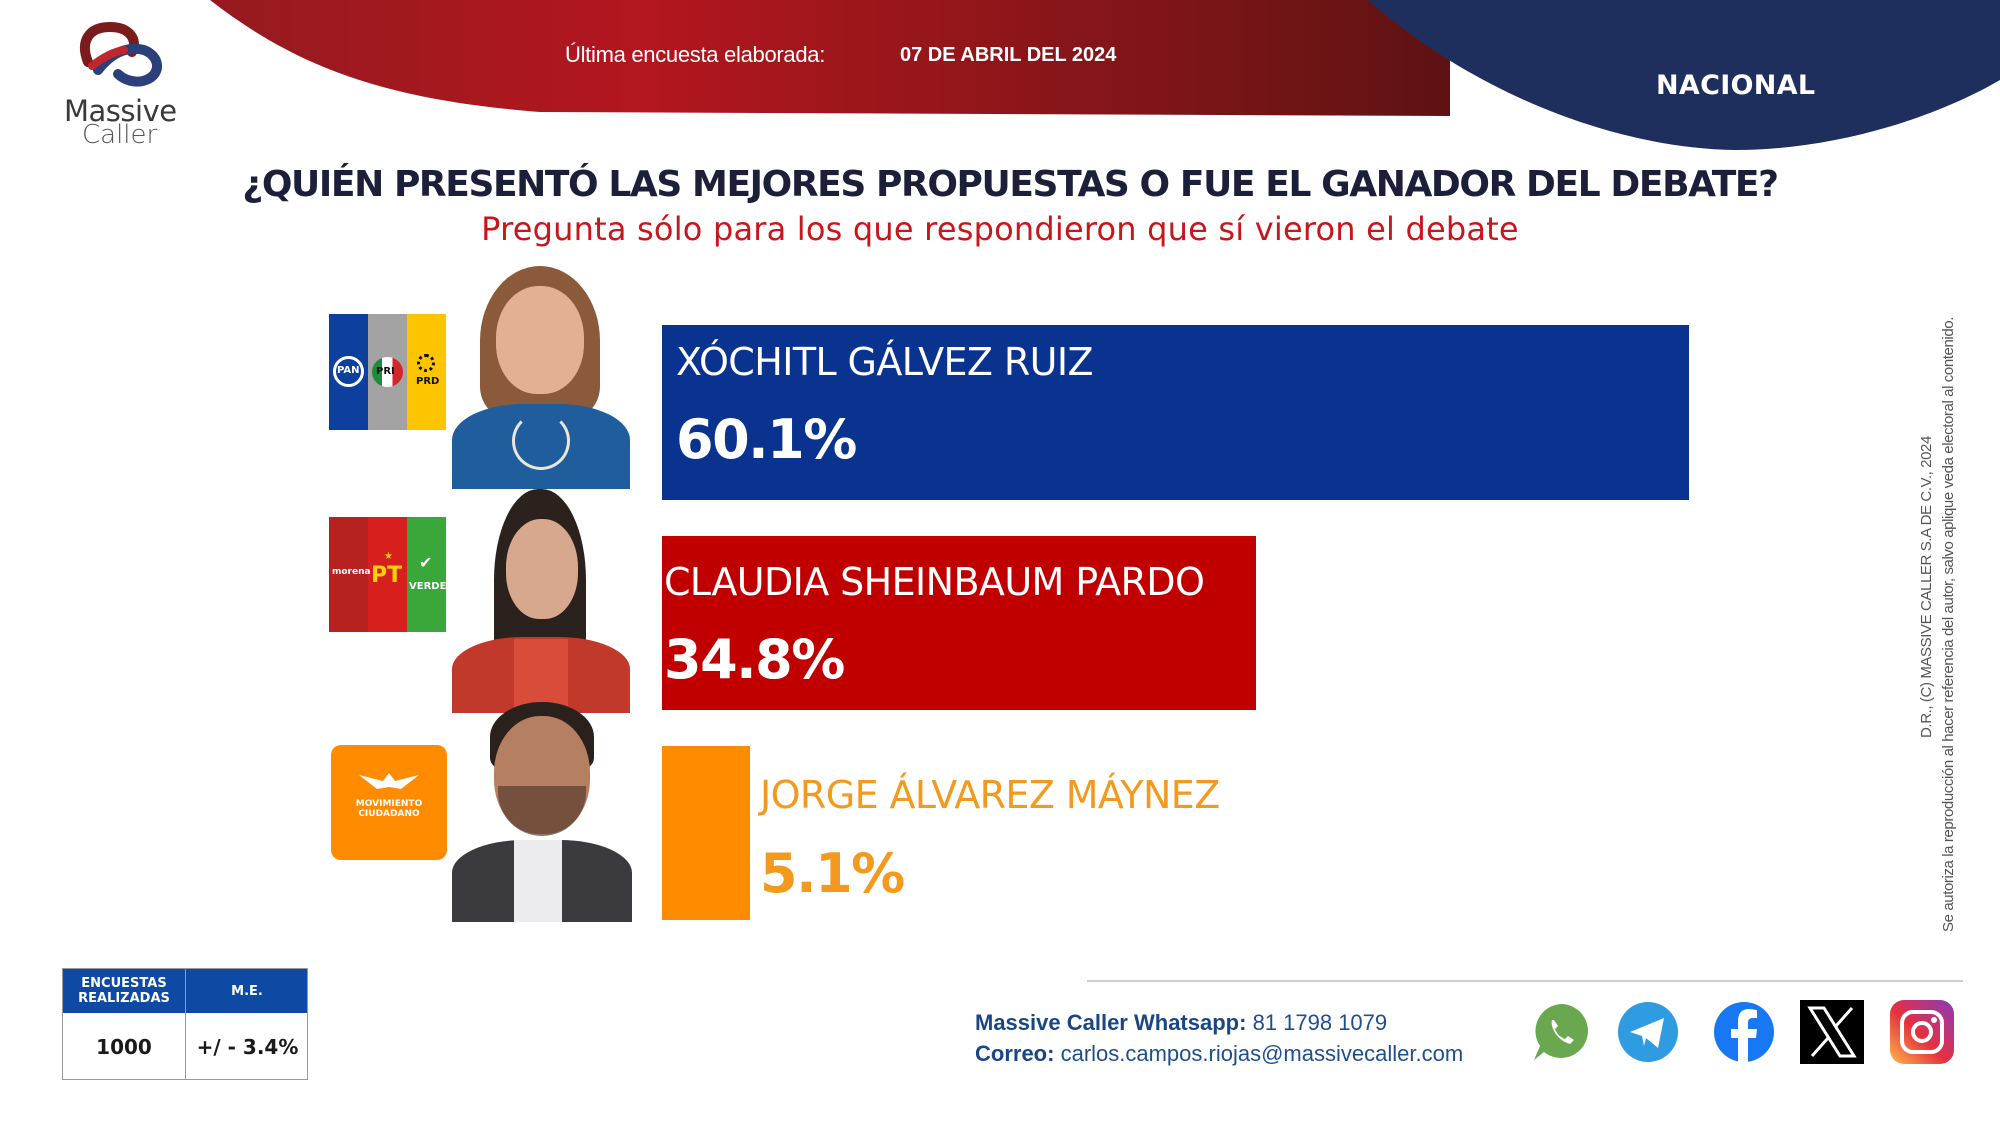 This screenshot has height=1125, width=2000. I want to click on whatsapp-number: 81 1798 1079, so click(1320, 1022).